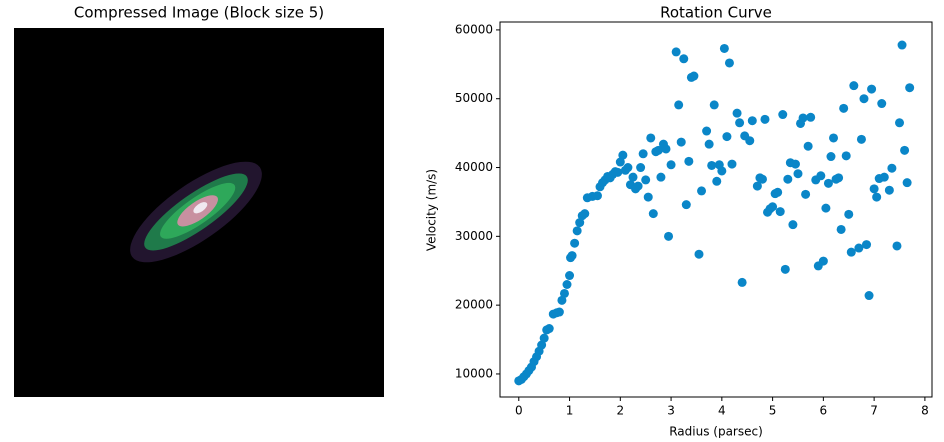  Describe the element at coordinates (824, 411) in the screenshot. I see `x-tick-label: 6` at that location.